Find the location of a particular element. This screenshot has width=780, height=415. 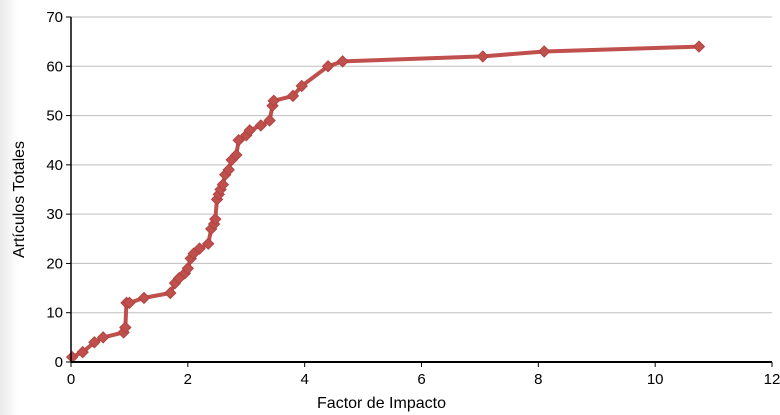

y-tick-label: 40 is located at coordinates (54, 165).